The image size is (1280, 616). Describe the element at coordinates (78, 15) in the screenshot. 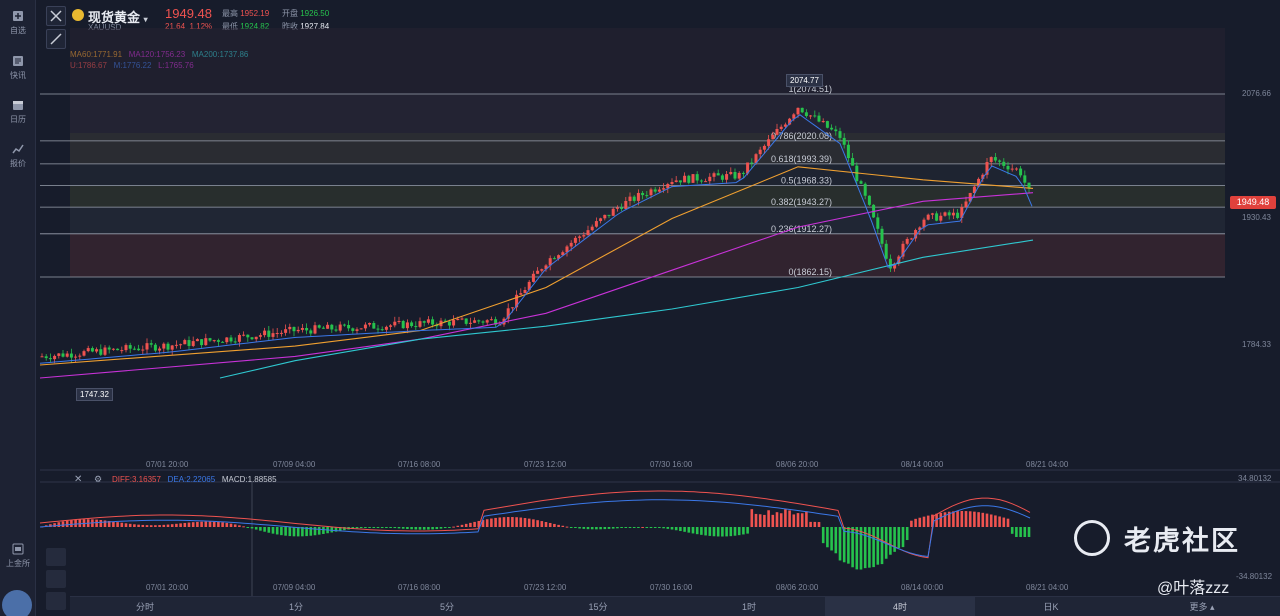

I see `gold-coin-icon` at that location.